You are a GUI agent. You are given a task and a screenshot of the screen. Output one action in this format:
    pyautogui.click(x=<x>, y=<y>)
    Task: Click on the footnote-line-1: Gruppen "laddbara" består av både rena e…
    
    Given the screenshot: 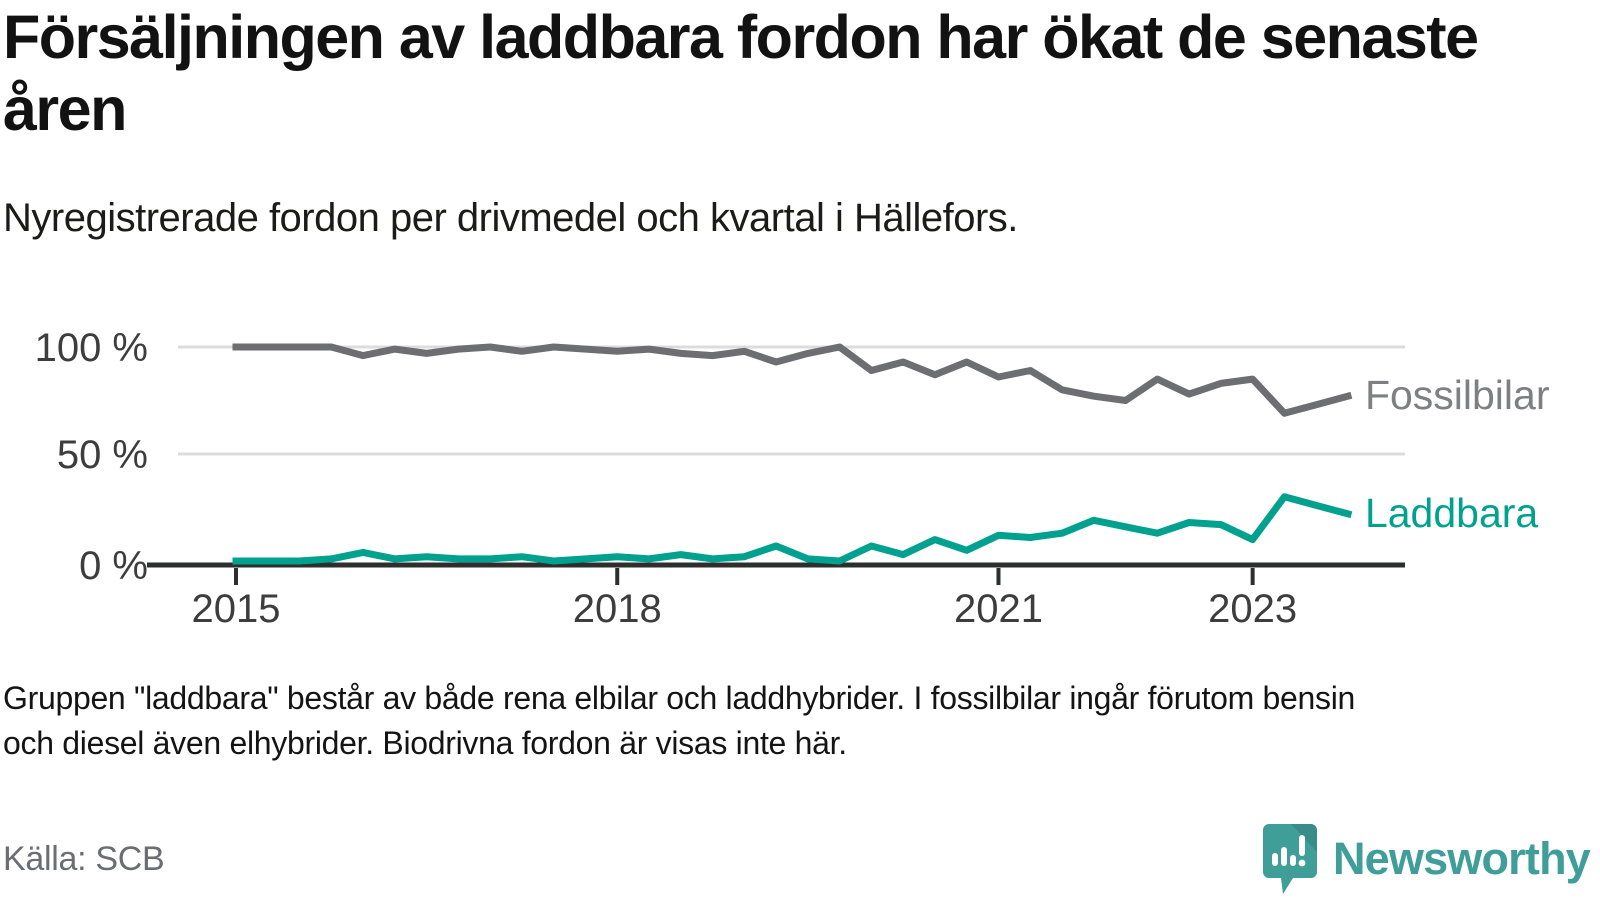 What is the action you would take?
    pyautogui.click(x=679, y=698)
    